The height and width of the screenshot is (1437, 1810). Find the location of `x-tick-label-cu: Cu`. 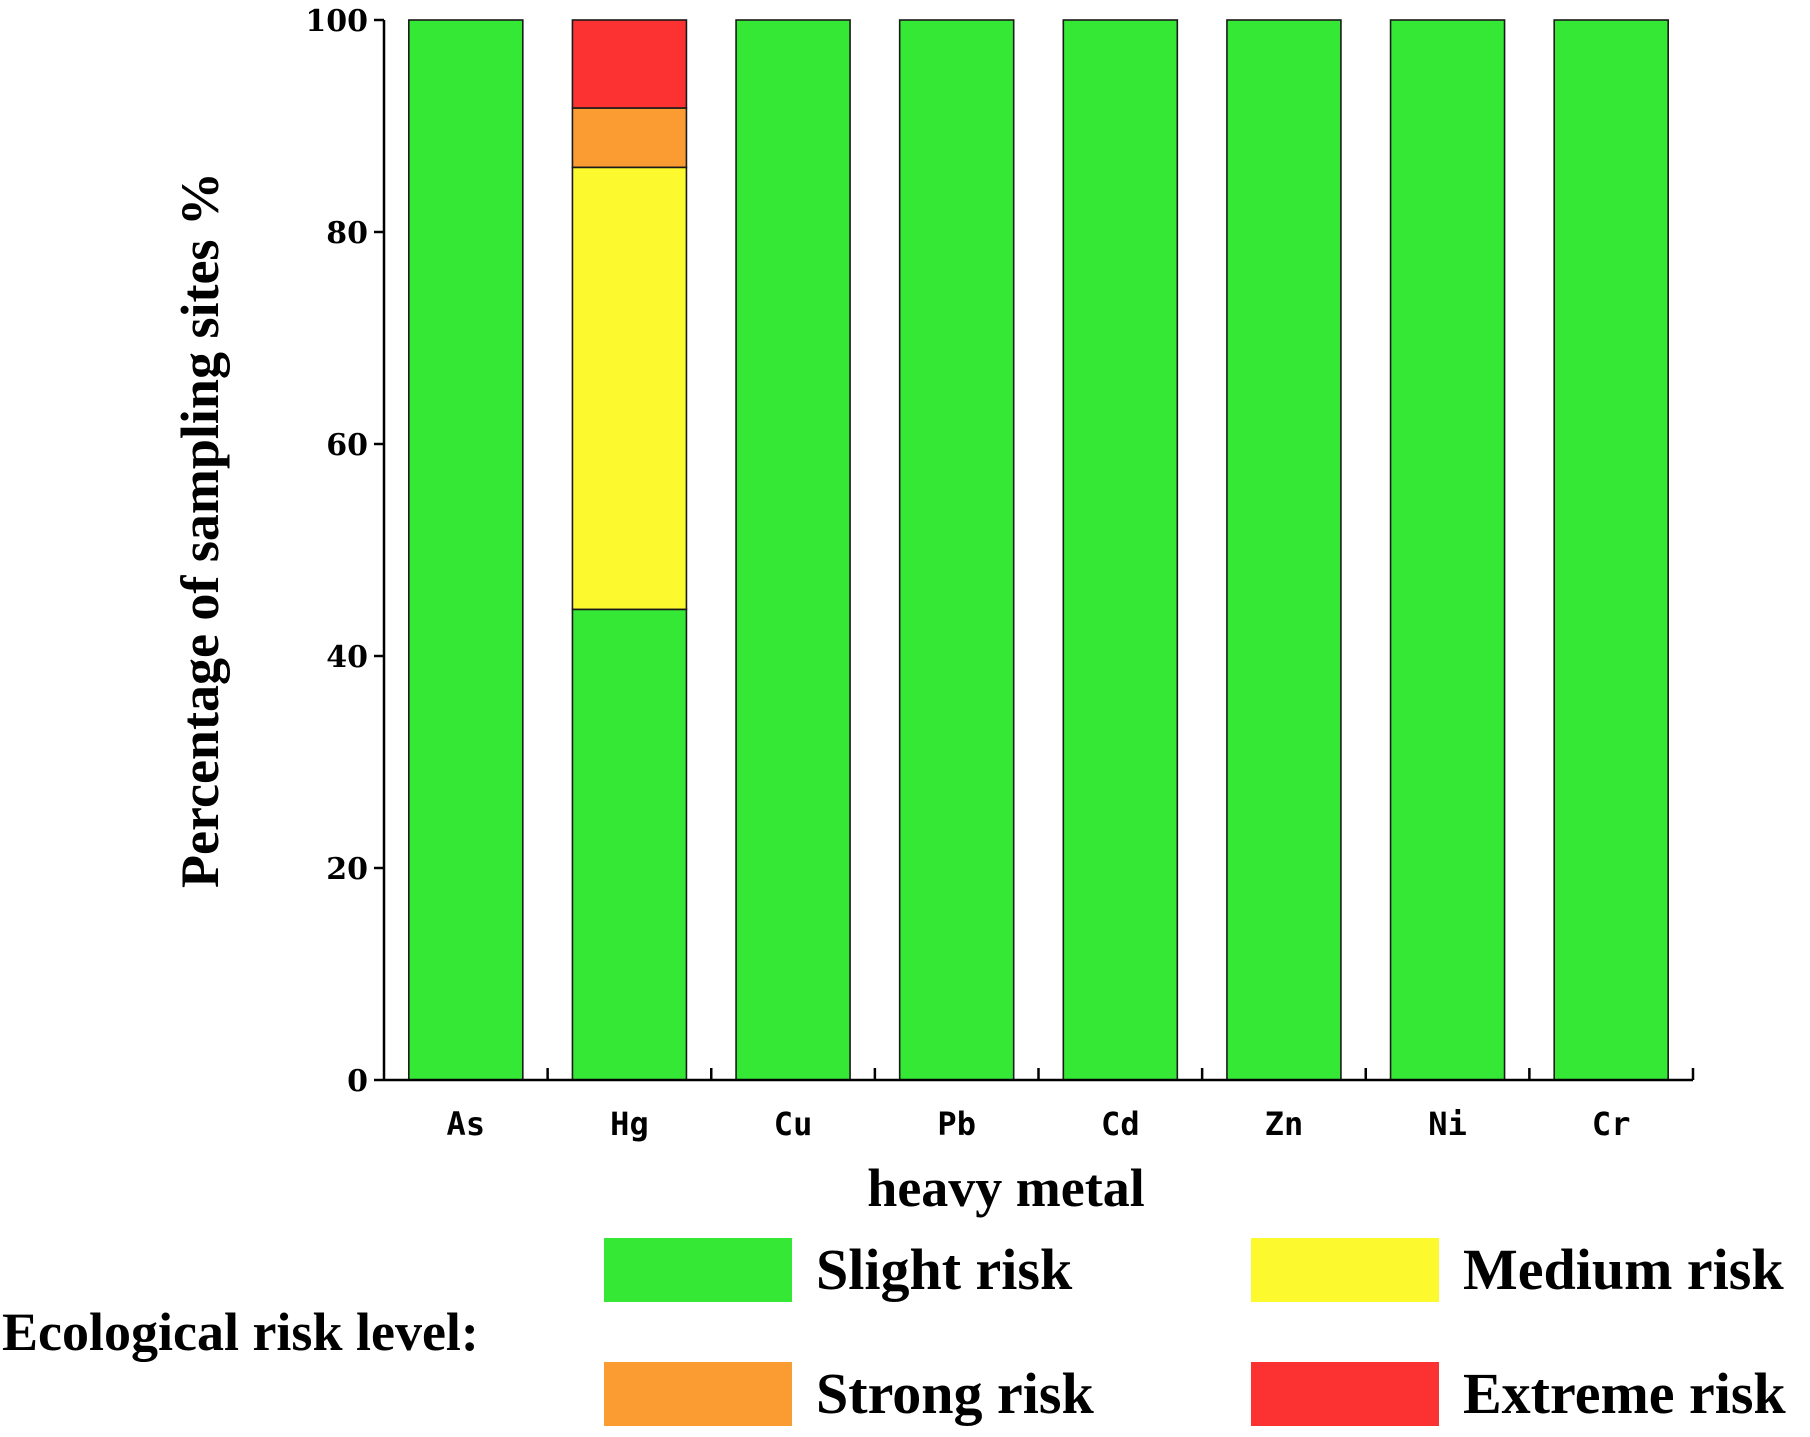

x-tick-label-cu: Cu is located at coordinates (793, 1124).